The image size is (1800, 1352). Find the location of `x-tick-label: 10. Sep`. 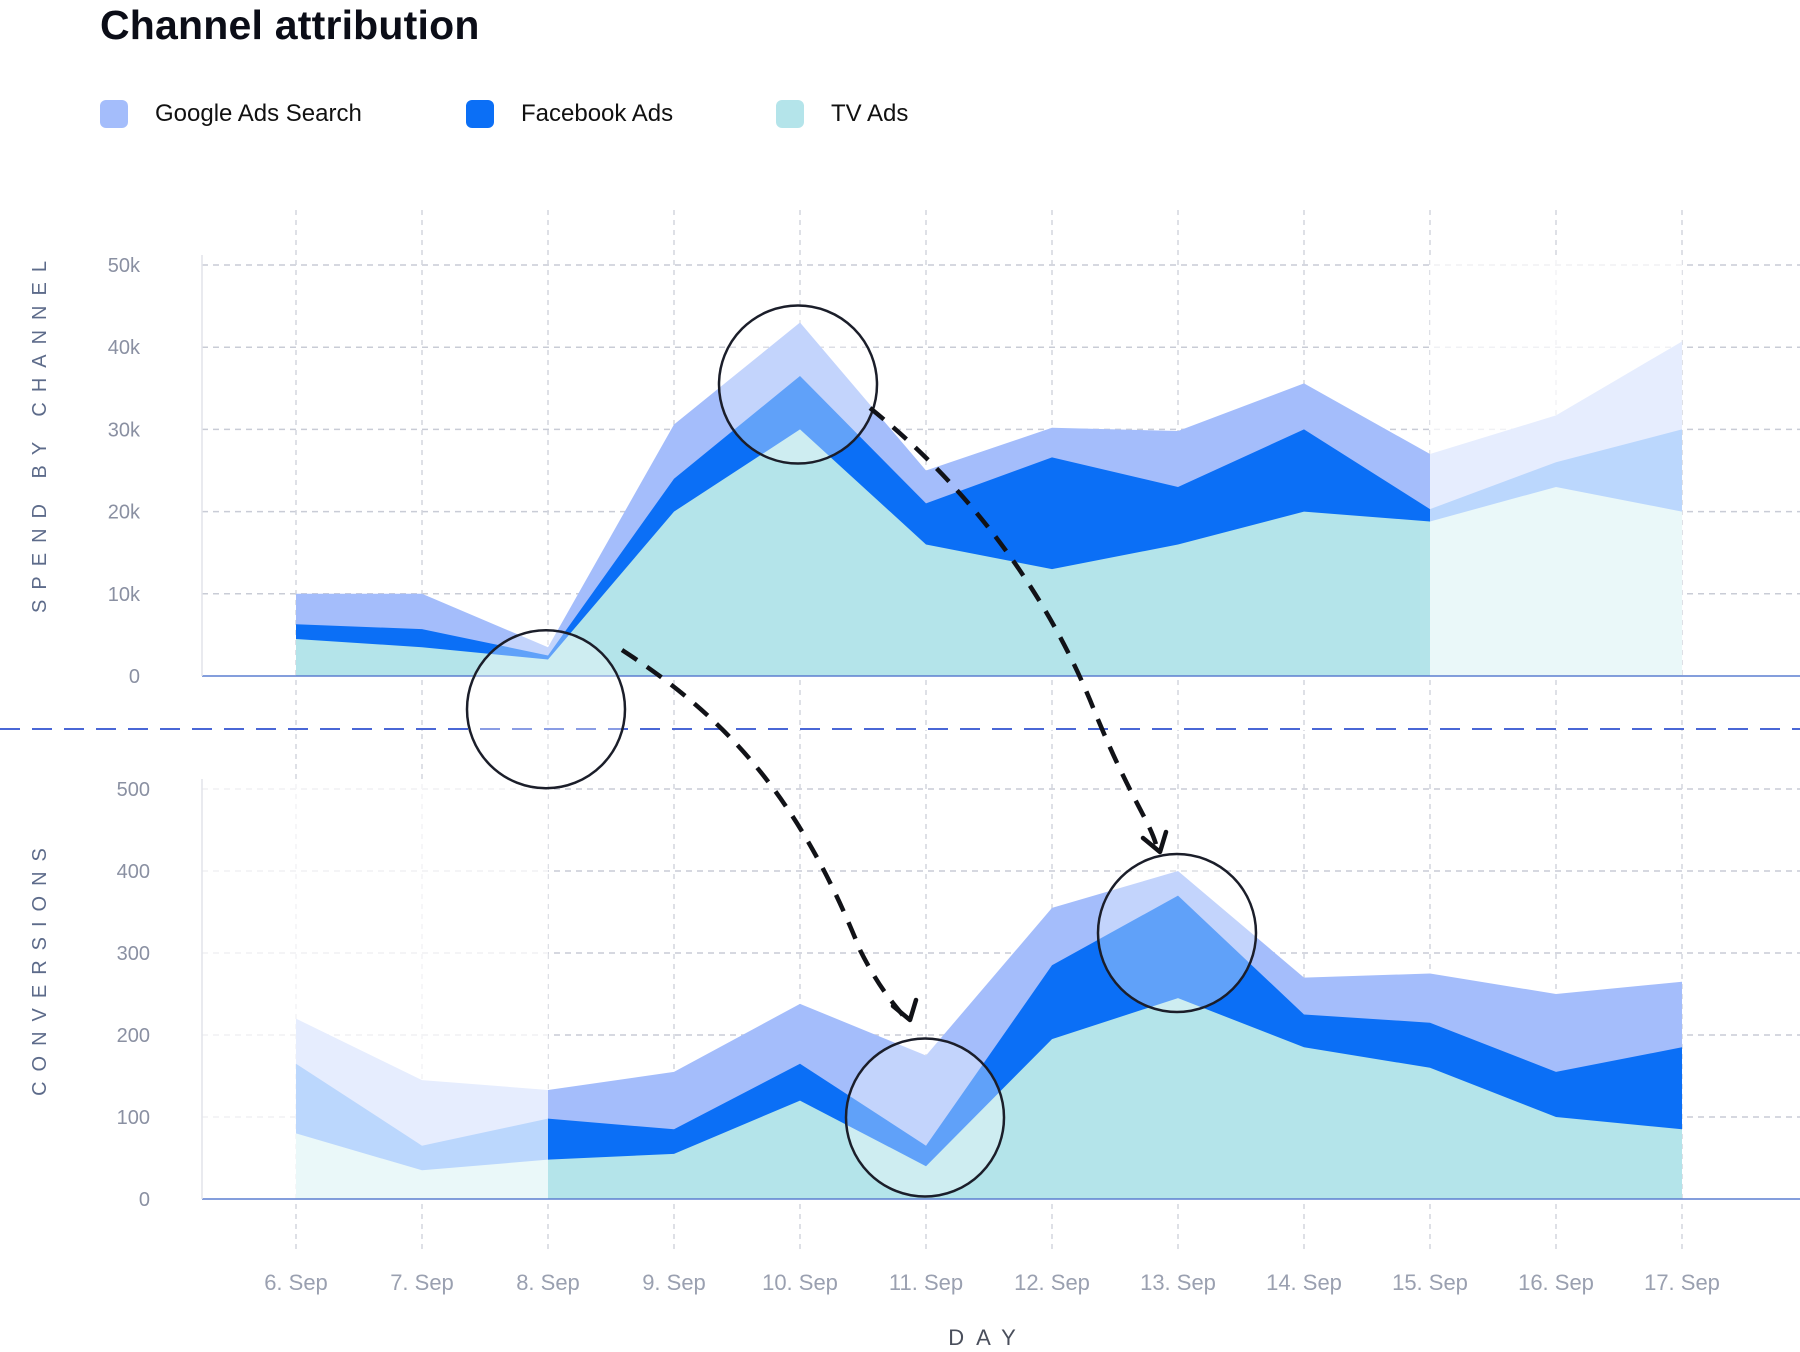

x-tick-label: 10. Sep is located at coordinates (800, 1282).